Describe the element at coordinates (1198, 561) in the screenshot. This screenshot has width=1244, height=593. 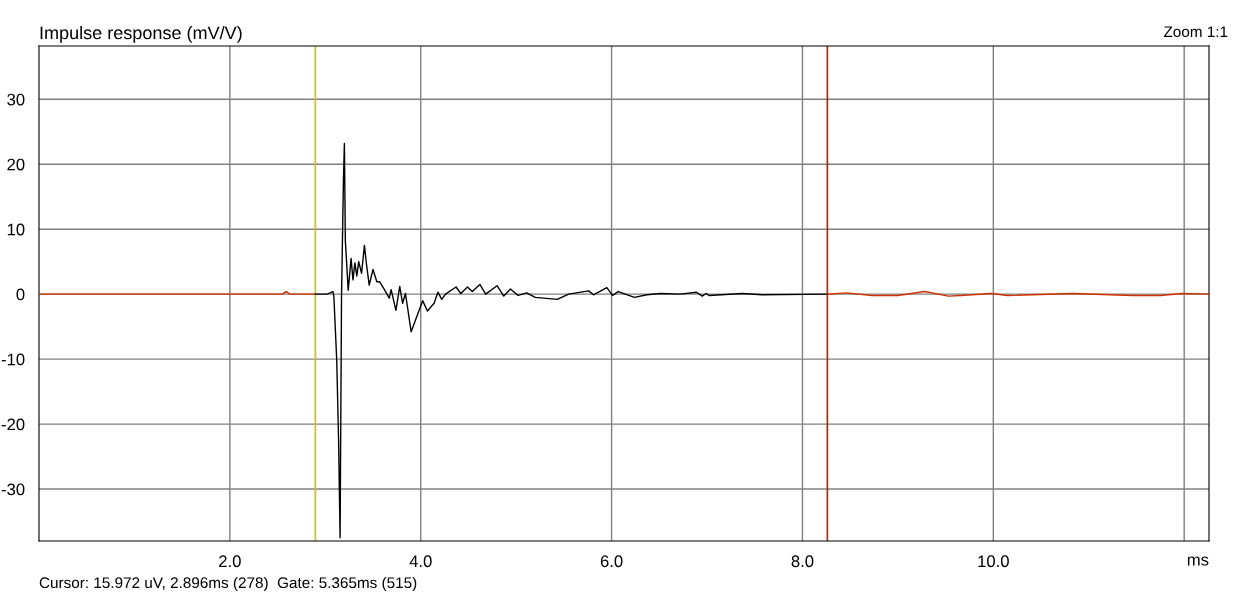
I see `x-axis-title: ms` at that location.